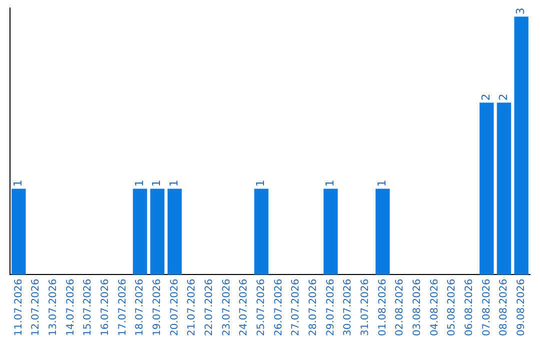 The image size is (540, 340). What do you see at coordinates (330, 307) in the screenshot?
I see `x-tick-label: 29.07.2026` at bounding box center [330, 307].